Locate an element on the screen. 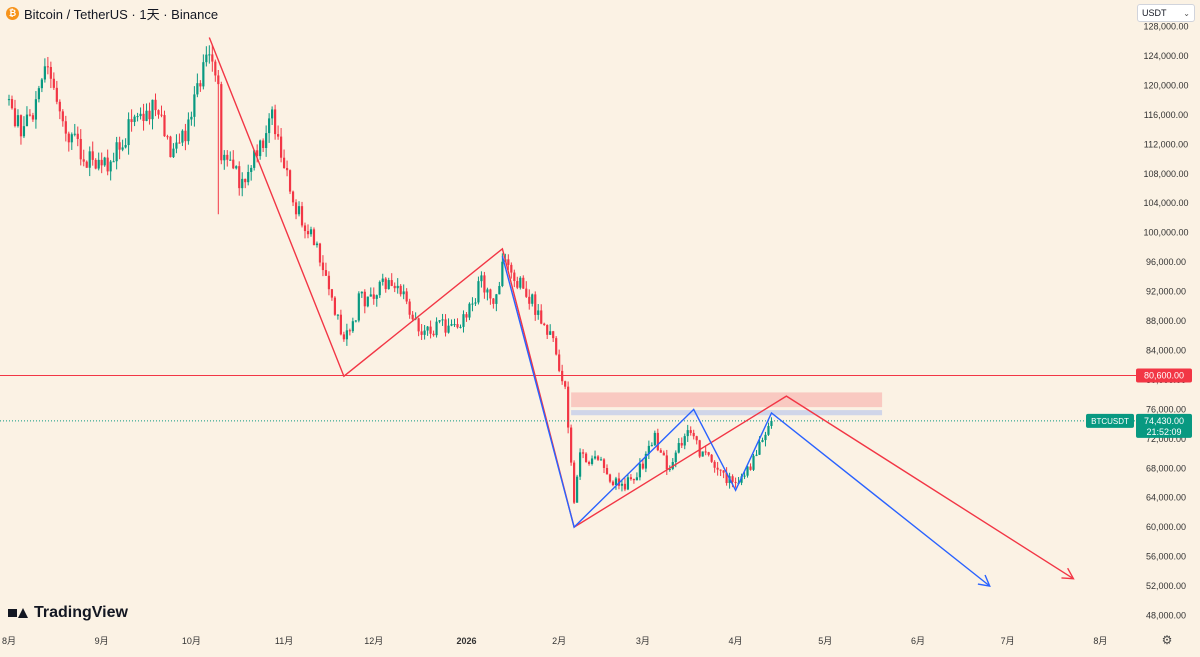  arrow-head is located at coordinates (984, 580).